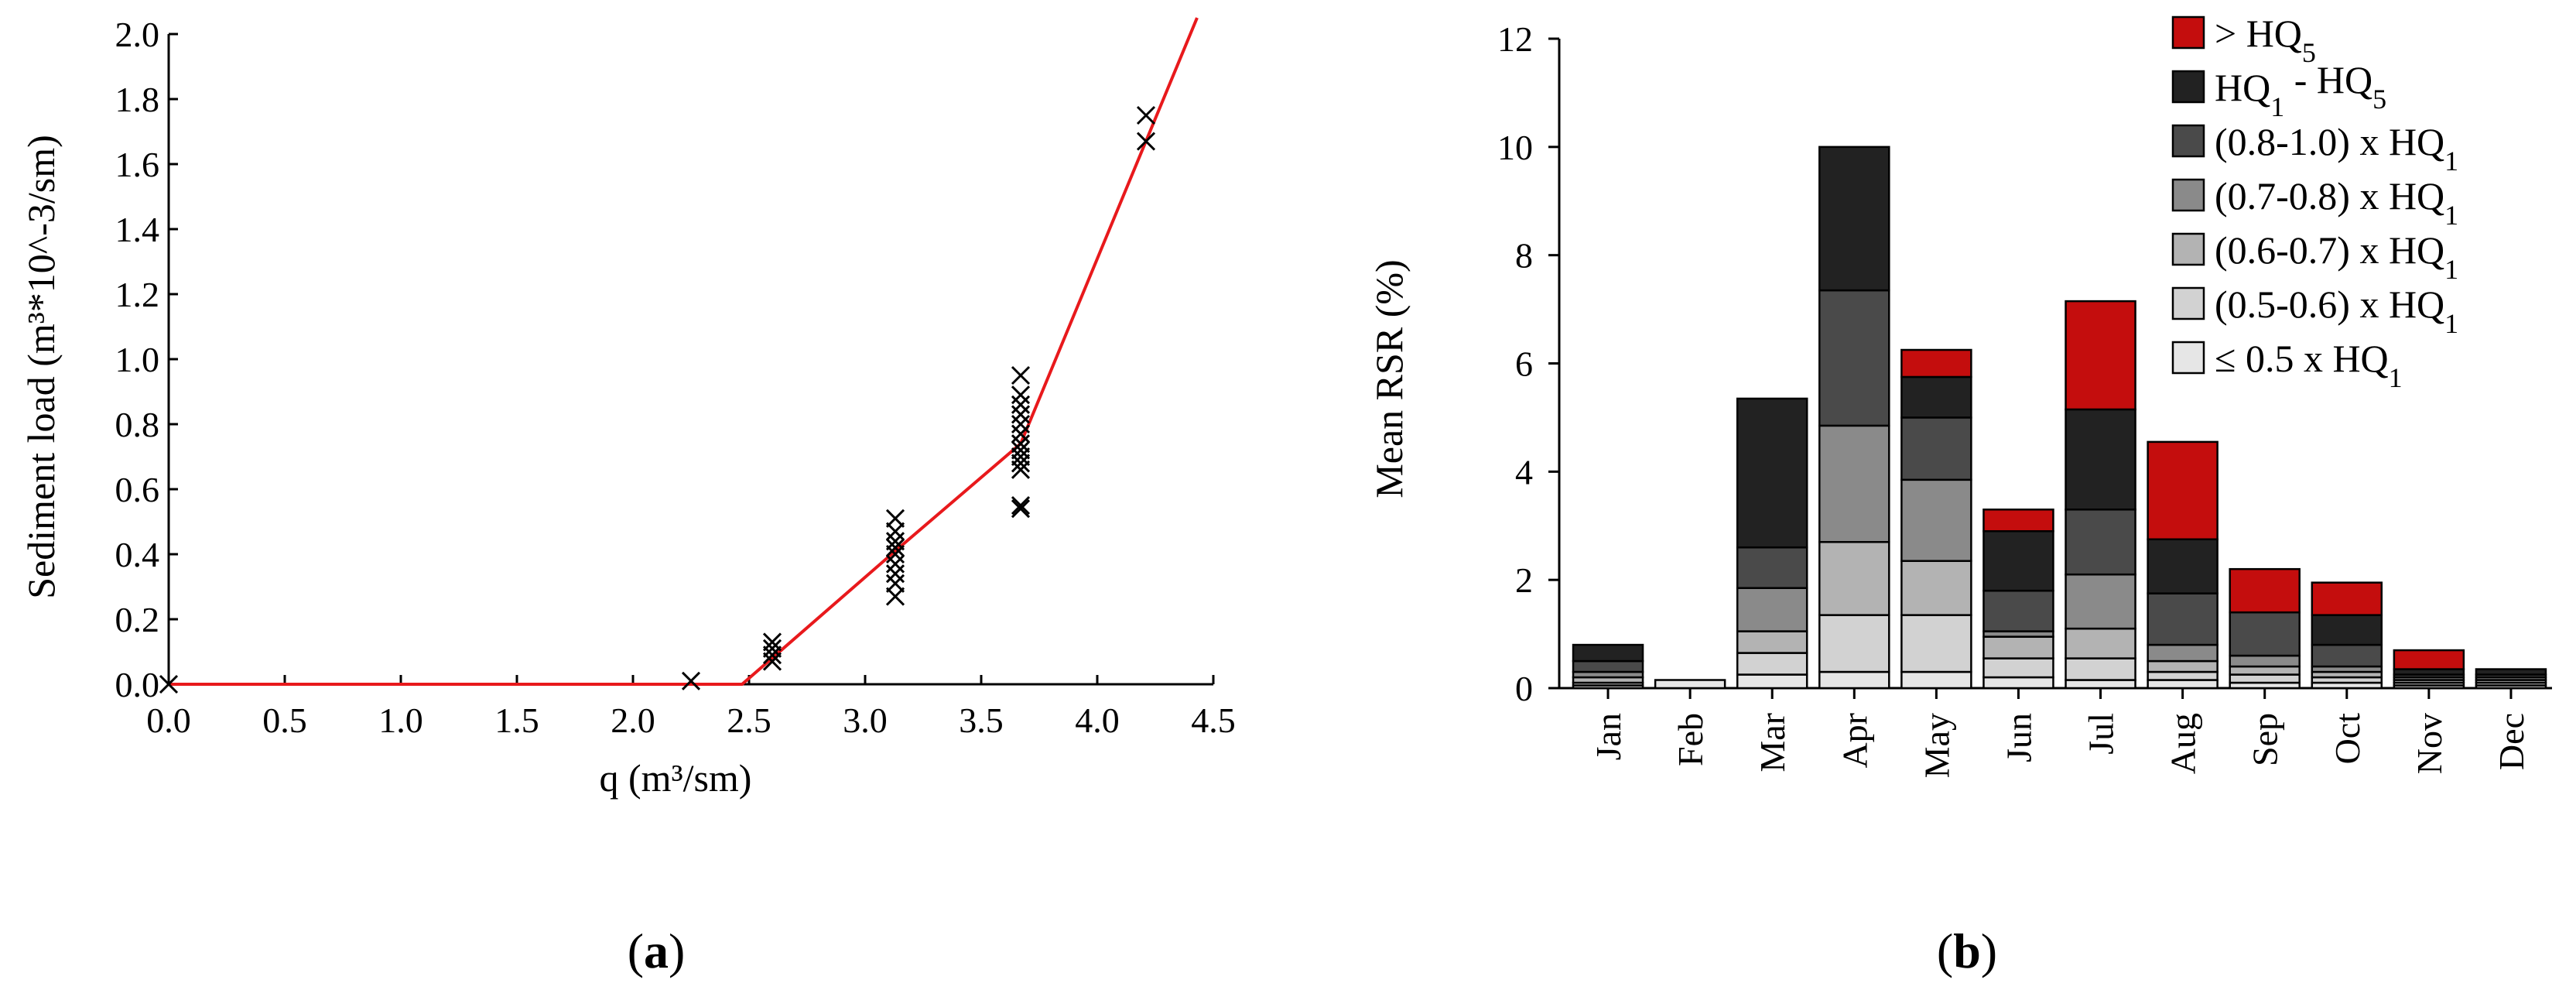 This screenshot has height=990, width=2576. I want to click on x-tick-label: 1.5, so click(517, 720).